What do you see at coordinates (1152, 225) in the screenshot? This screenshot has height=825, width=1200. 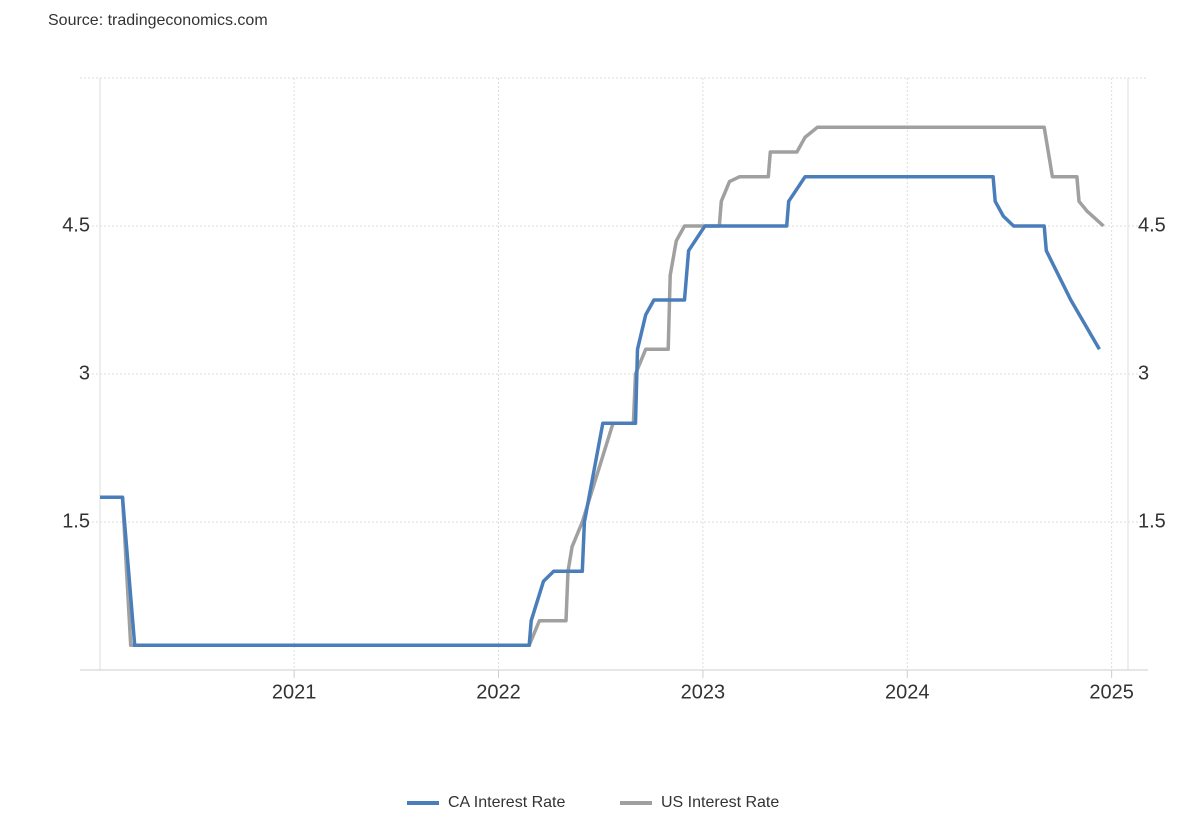 I see `y2-tick-label: 4.5` at bounding box center [1152, 225].